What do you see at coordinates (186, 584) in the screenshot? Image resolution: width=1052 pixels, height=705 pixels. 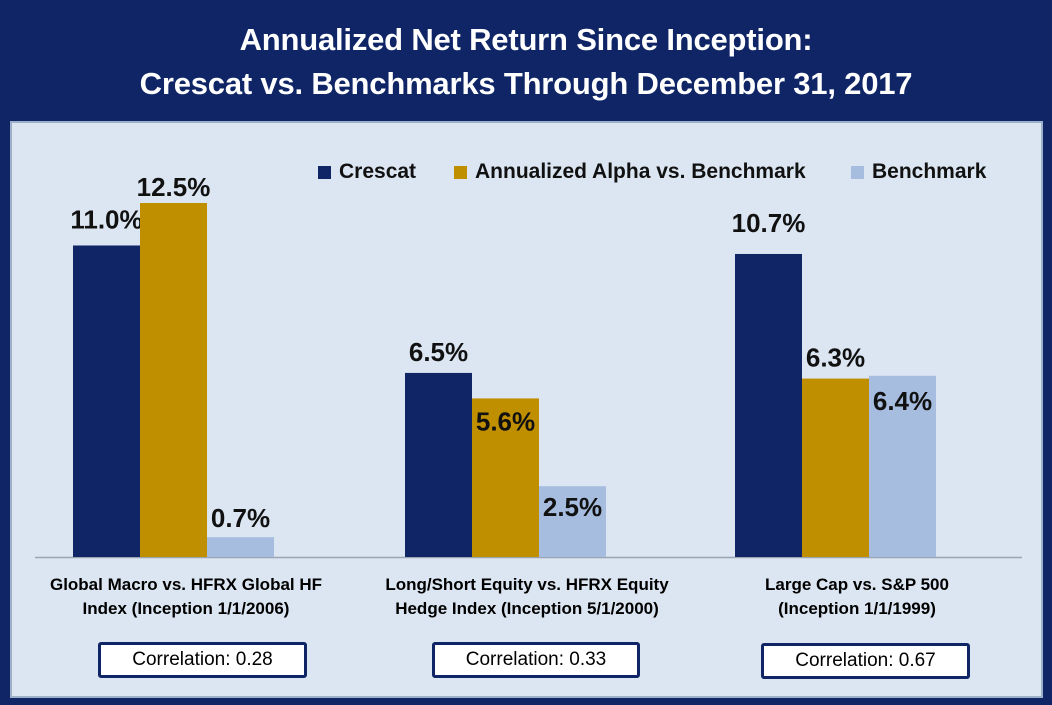 I see `category-label-line-1: Global Macro vs. HFRX Global HF` at bounding box center [186, 584].